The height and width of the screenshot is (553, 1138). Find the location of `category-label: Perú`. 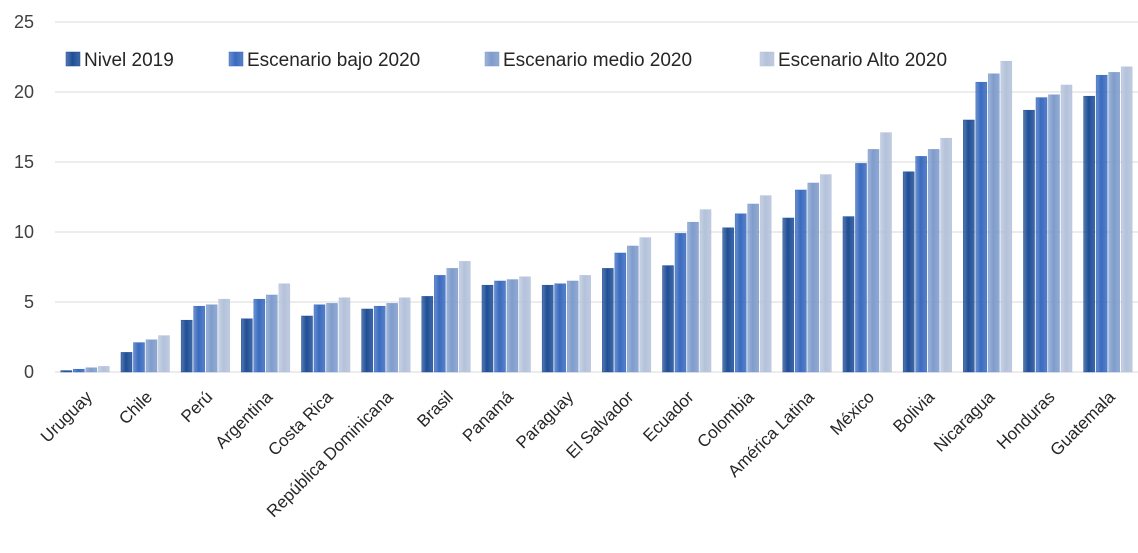

category-label: Perú is located at coordinates (196, 406).